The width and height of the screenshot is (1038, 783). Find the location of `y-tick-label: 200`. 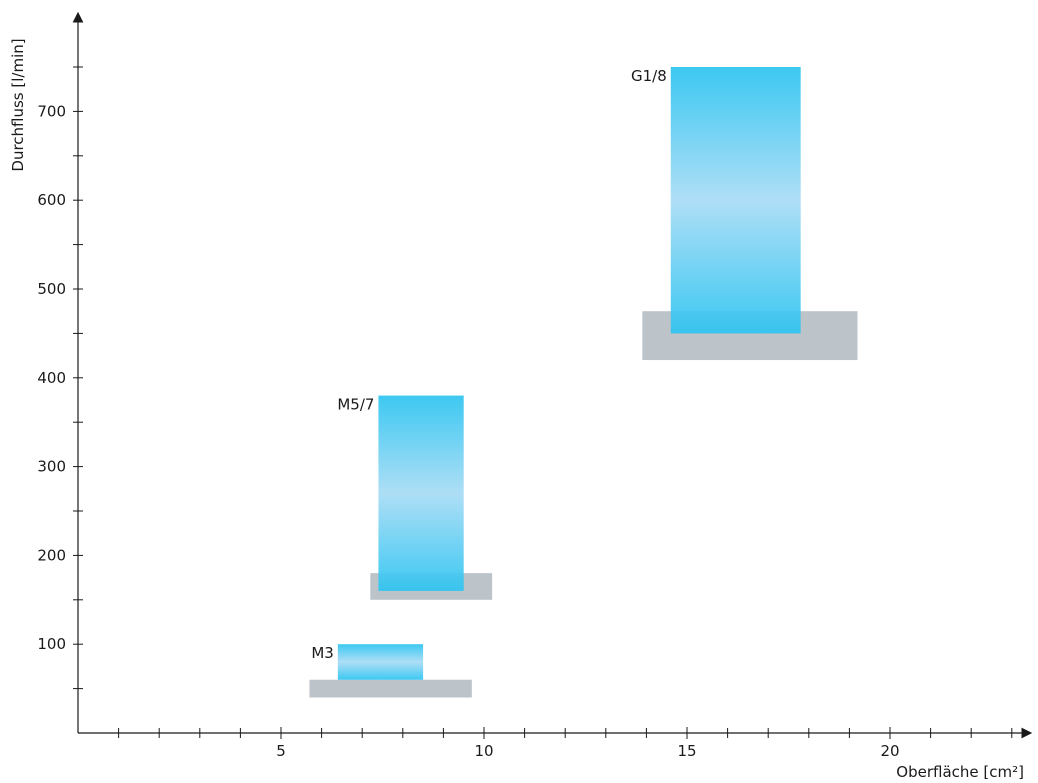

y-tick-label: 200 is located at coordinates (51, 555).